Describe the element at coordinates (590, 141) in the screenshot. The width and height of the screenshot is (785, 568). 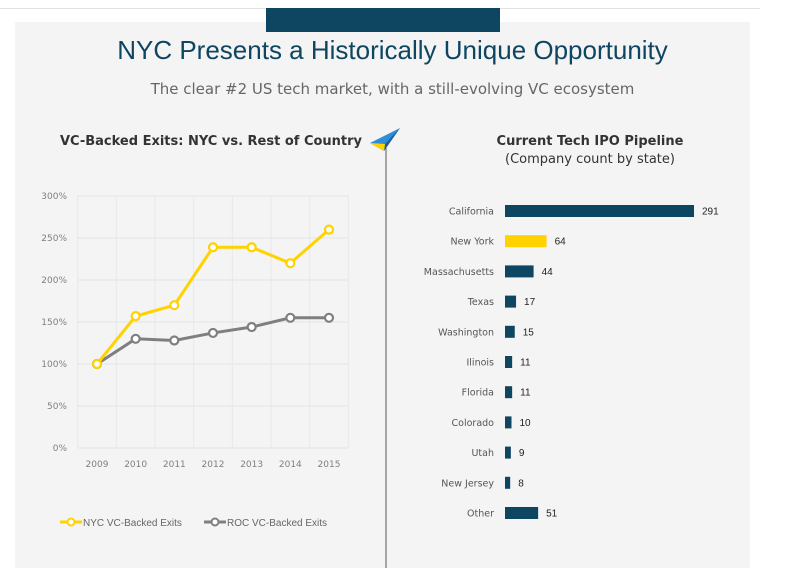
I see `bar-chart-title: Current Tech IPO Pipeline` at that location.